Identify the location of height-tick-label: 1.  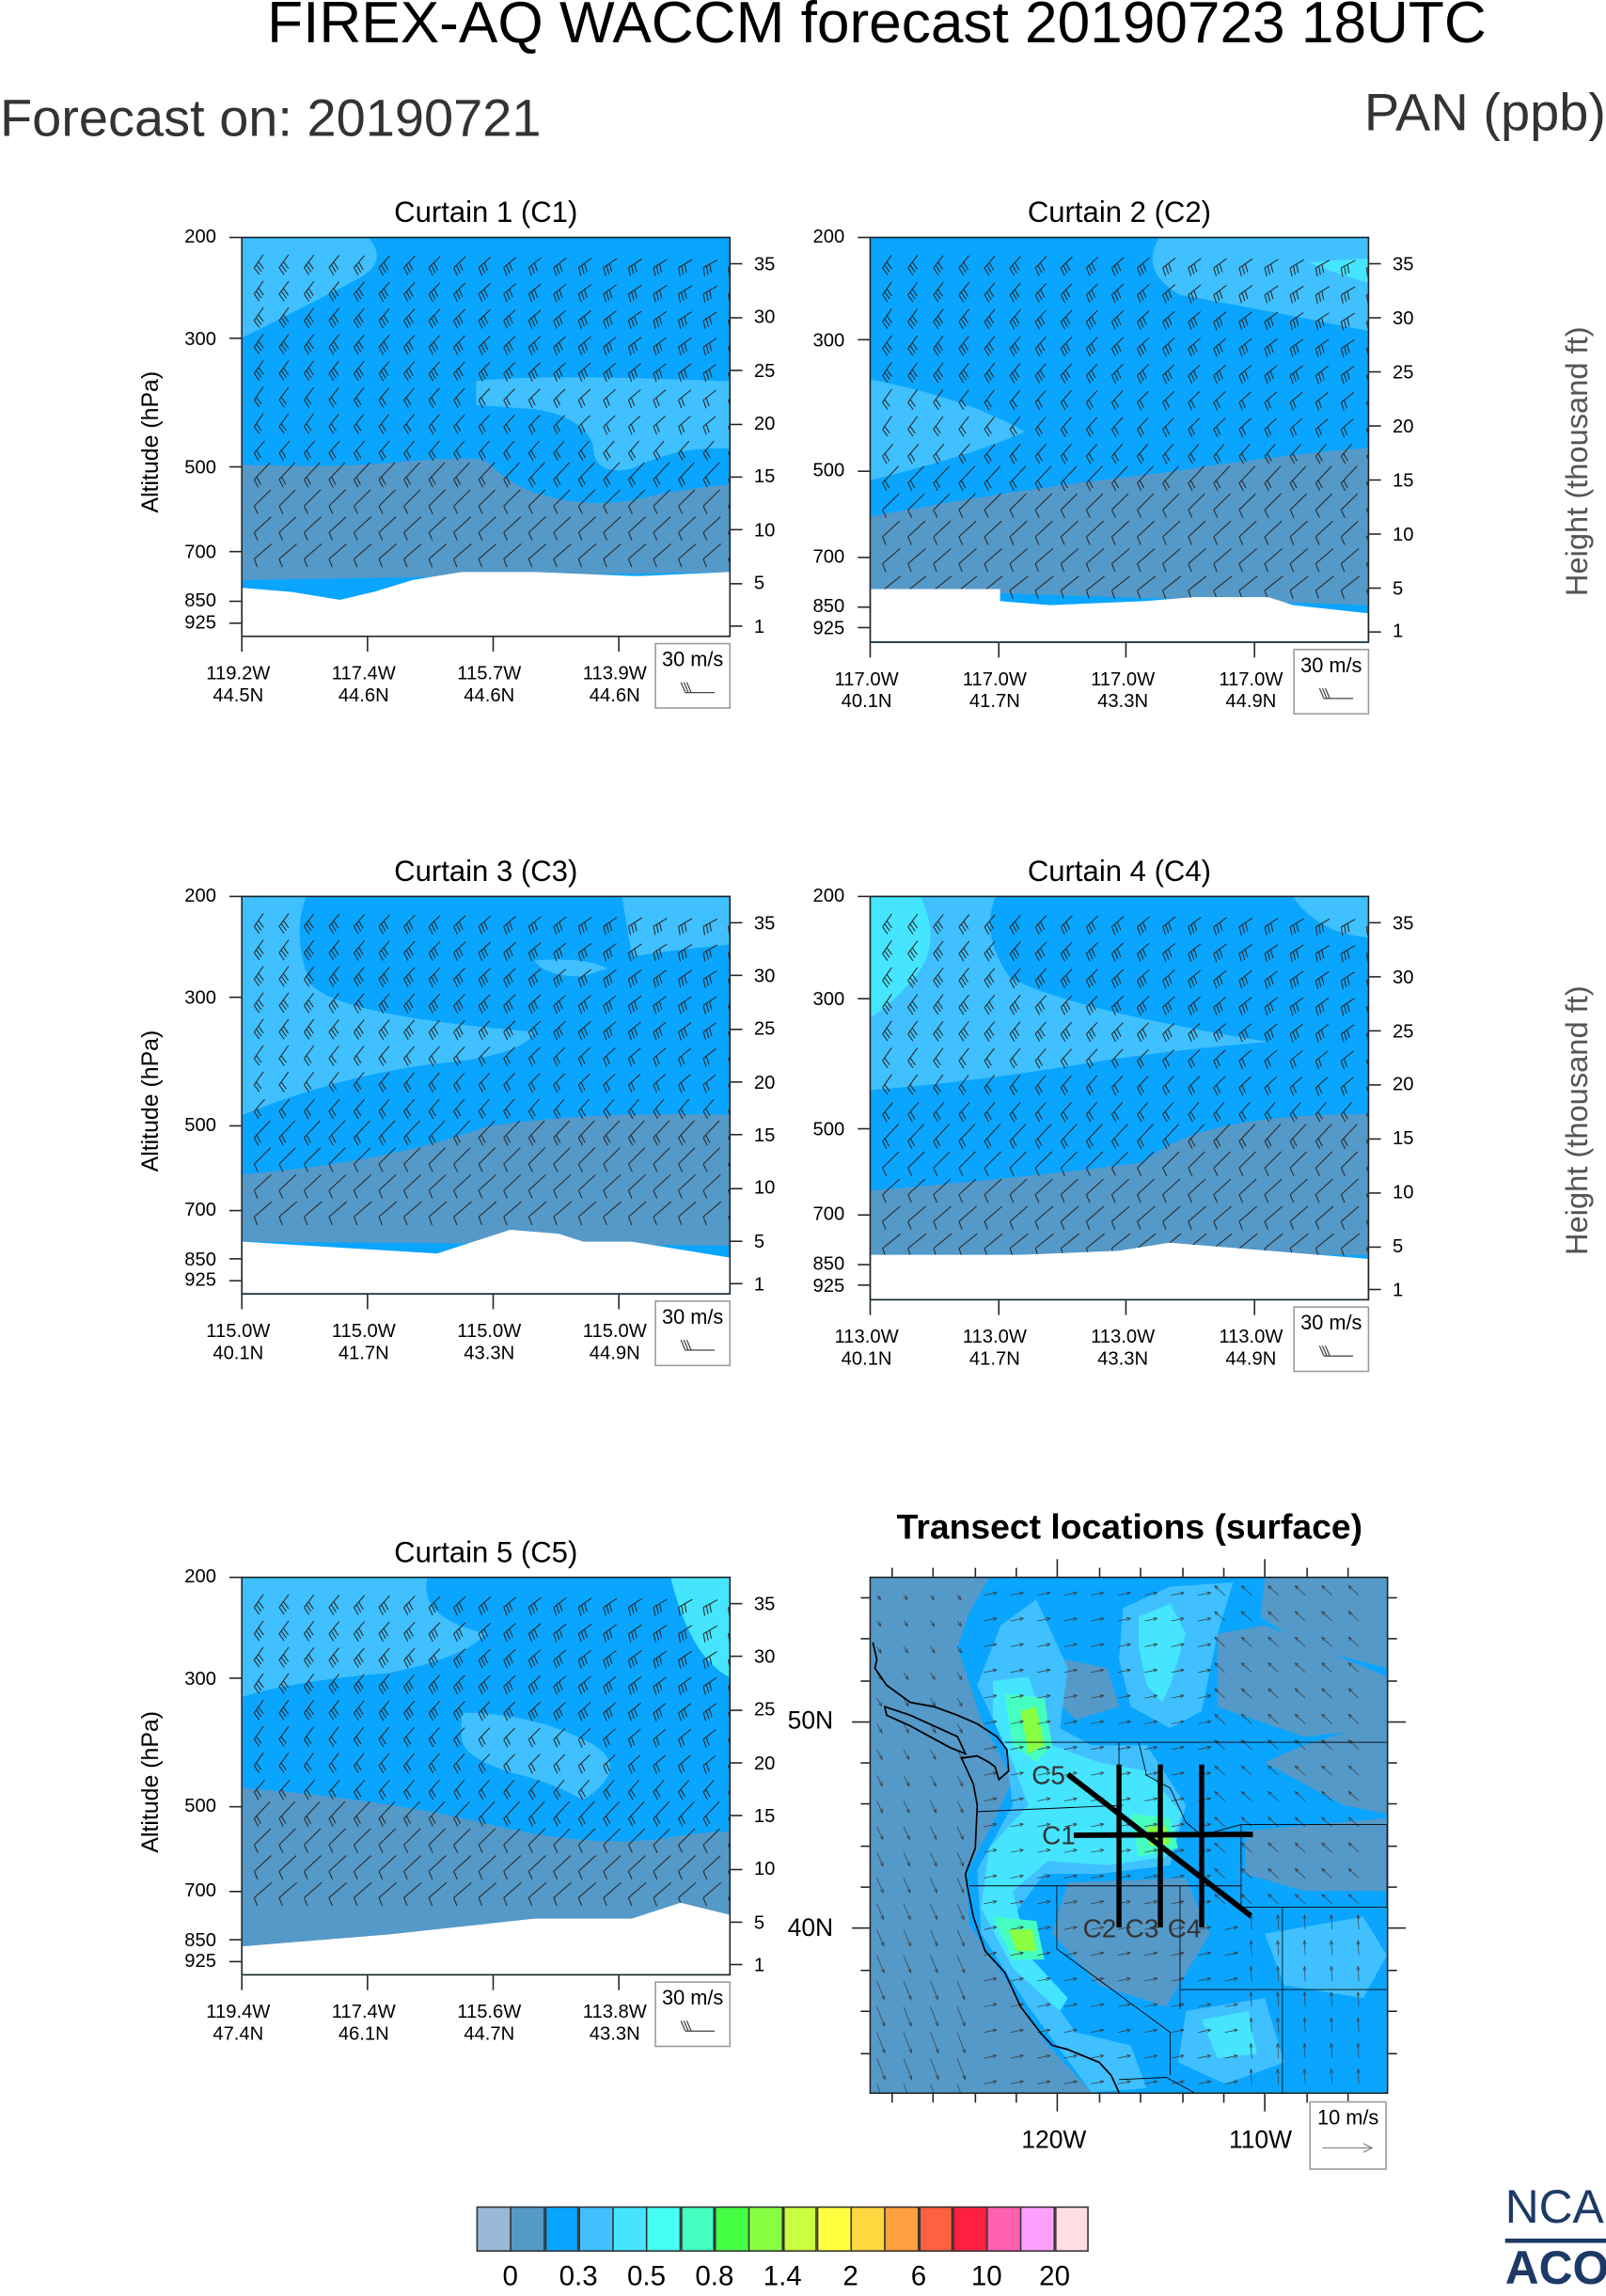
(759, 626).